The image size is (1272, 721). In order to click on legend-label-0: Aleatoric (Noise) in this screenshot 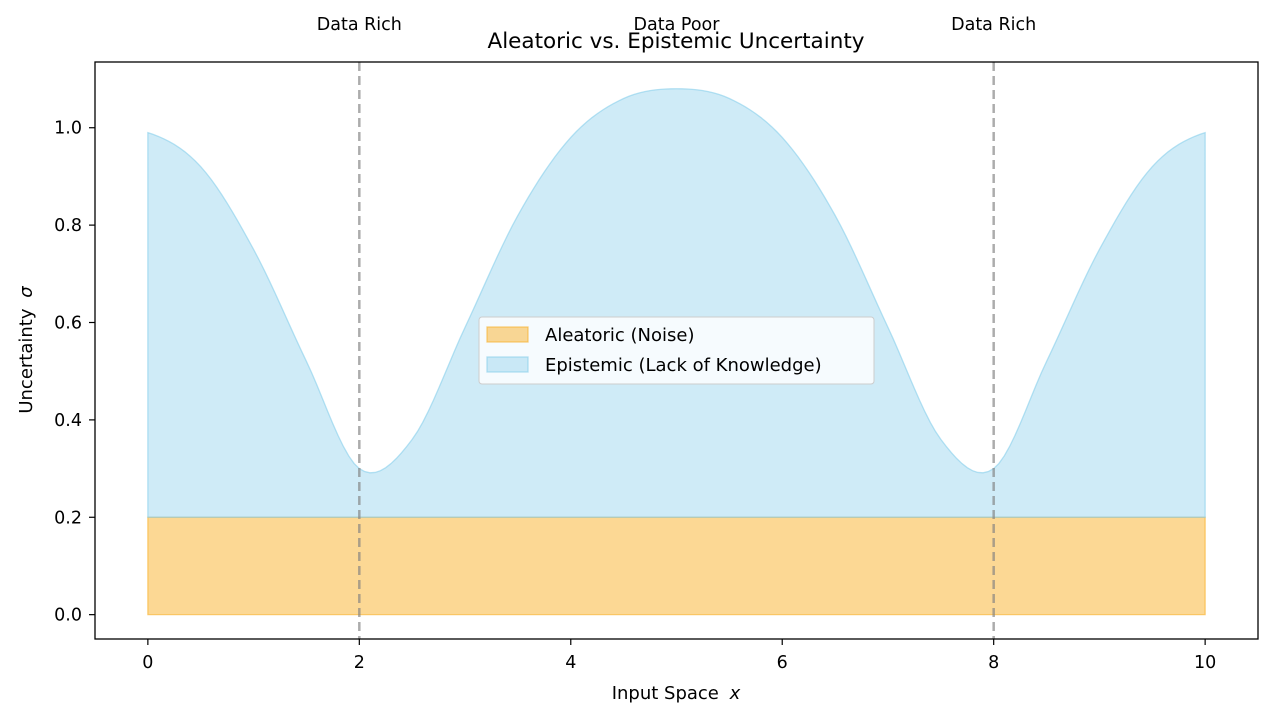, I will do `click(619, 335)`.